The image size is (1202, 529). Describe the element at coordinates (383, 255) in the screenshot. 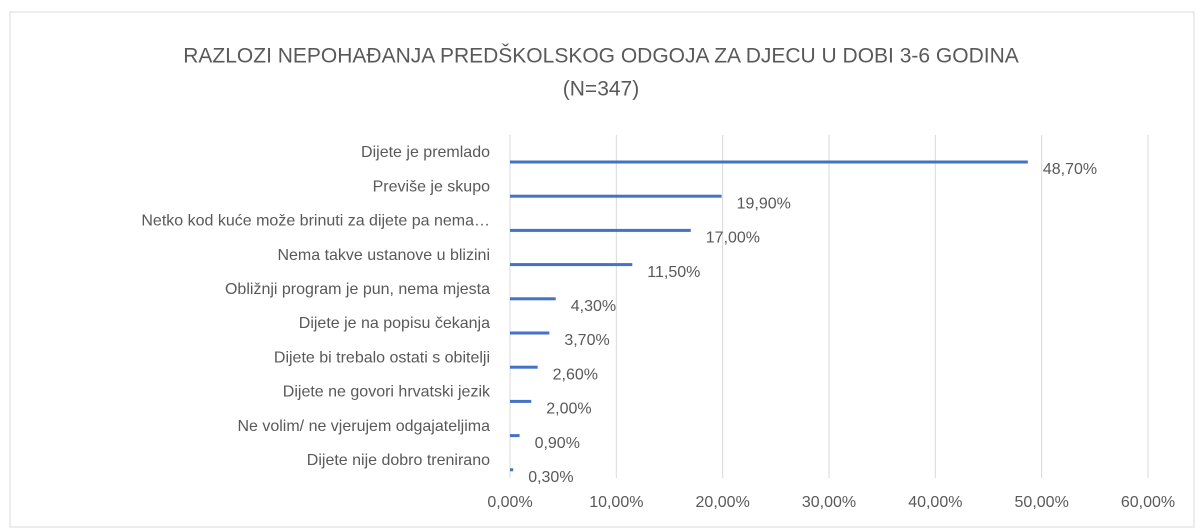

I see `y-tick-label: Nema takve ustanove u blizini` at that location.